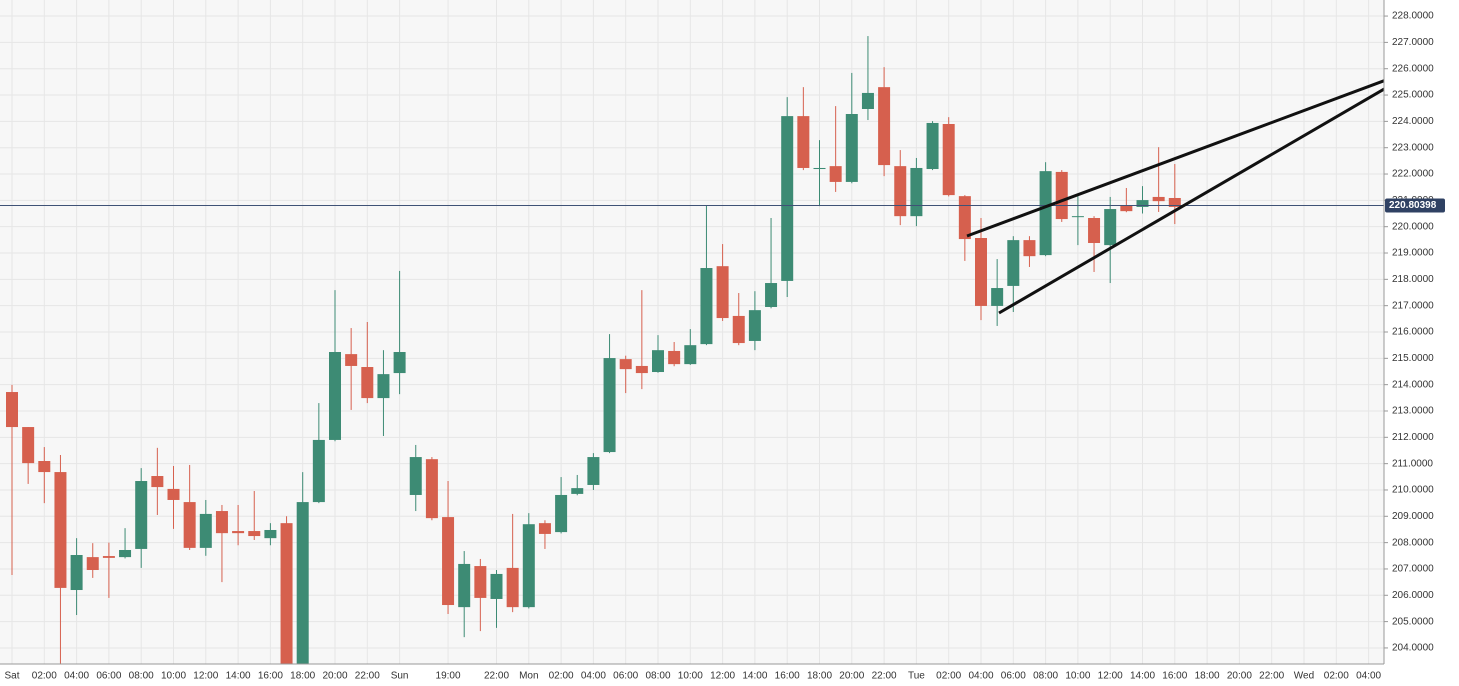 The width and height of the screenshot is (1459, 686). What do you see at coordinates (1413, 569) in the screenshot?
I see `y-tick-label: 207.0000` at bounding box center [1413, 569].